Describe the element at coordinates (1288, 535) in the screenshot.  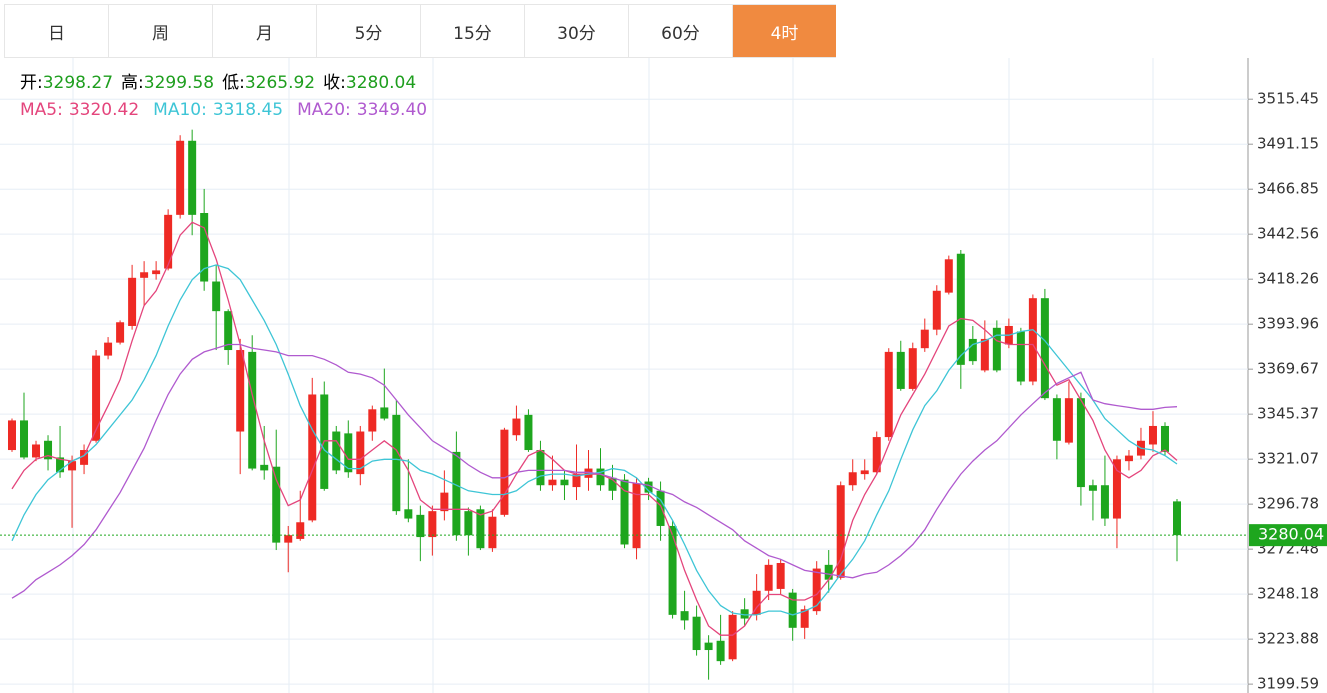
I see `price-tag` at that location.